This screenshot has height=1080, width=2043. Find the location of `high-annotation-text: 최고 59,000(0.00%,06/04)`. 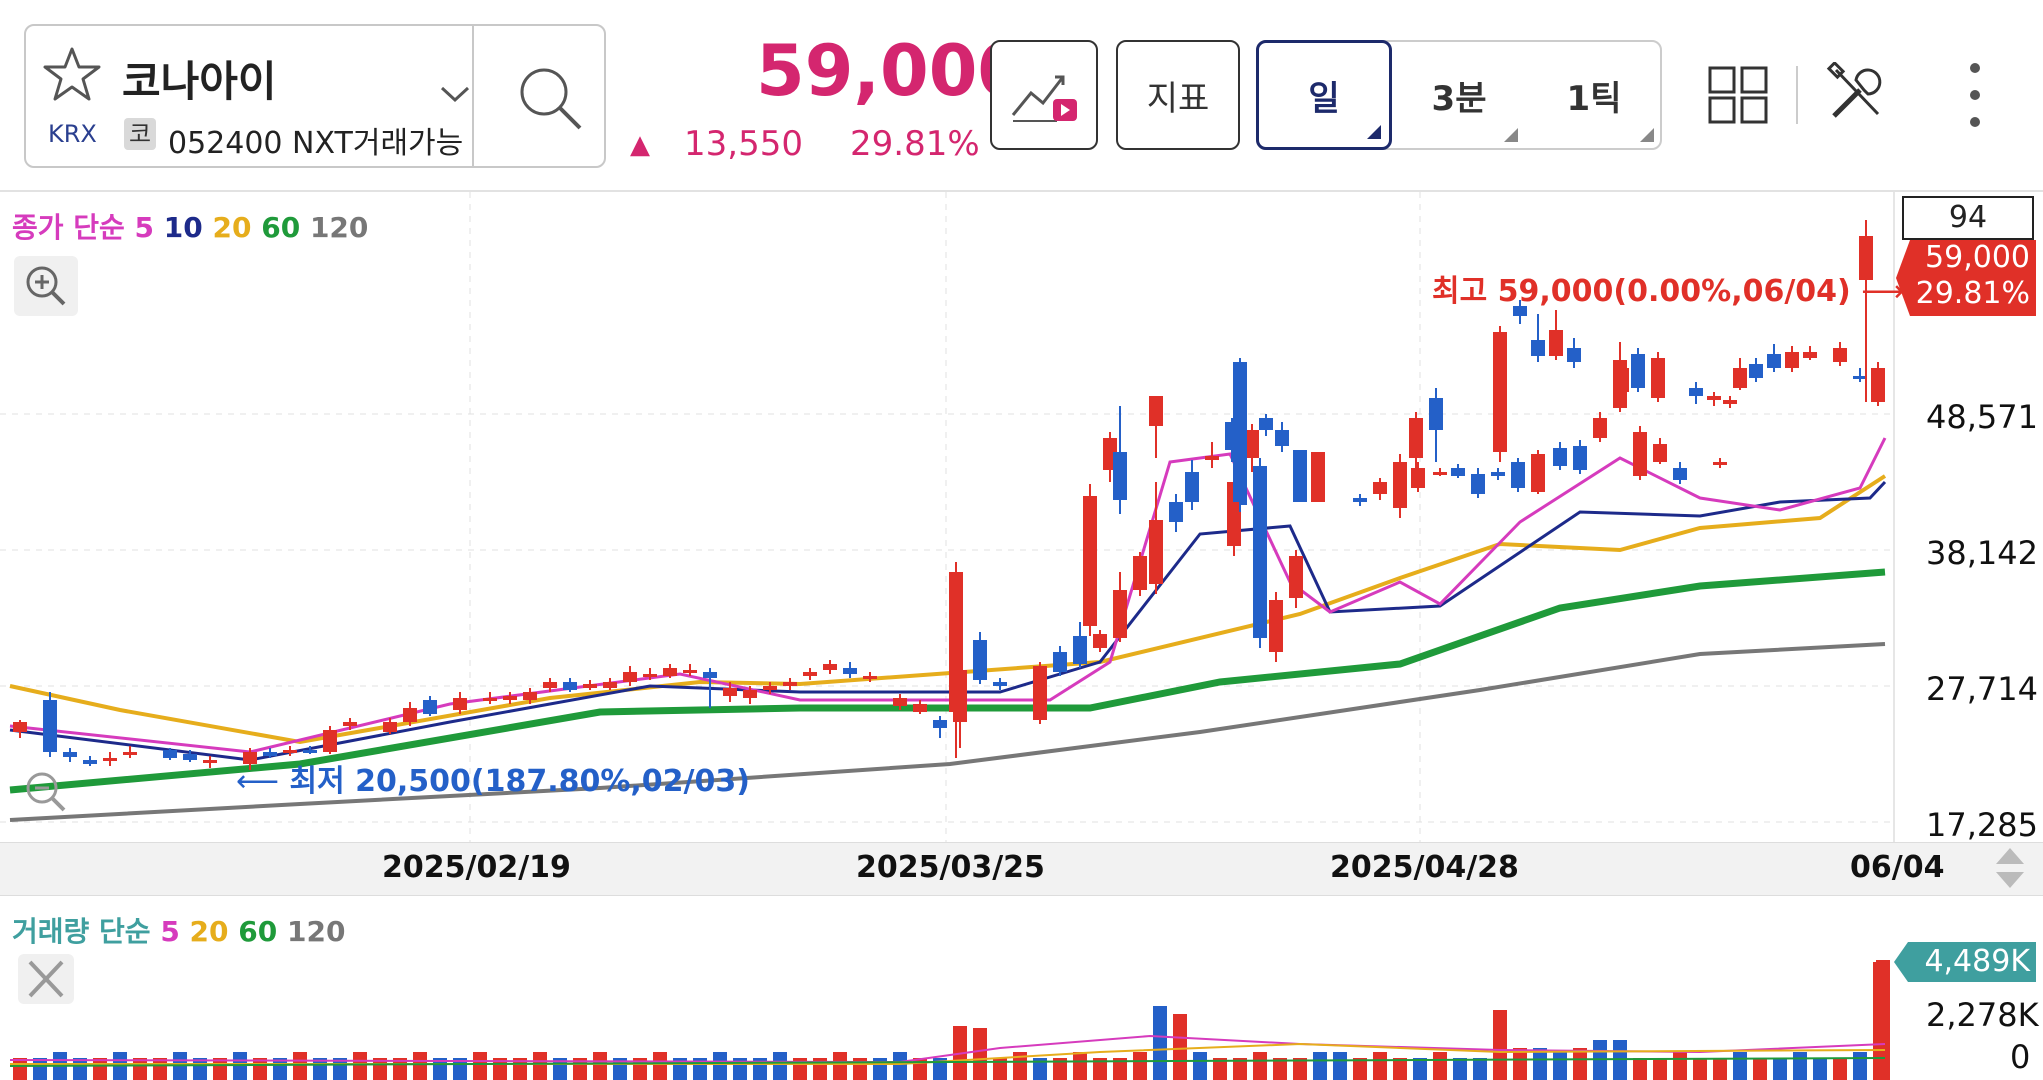

high-annotation-text: 최고 59,000(0.00%,06/04) is located at coordinates (1641, 291).